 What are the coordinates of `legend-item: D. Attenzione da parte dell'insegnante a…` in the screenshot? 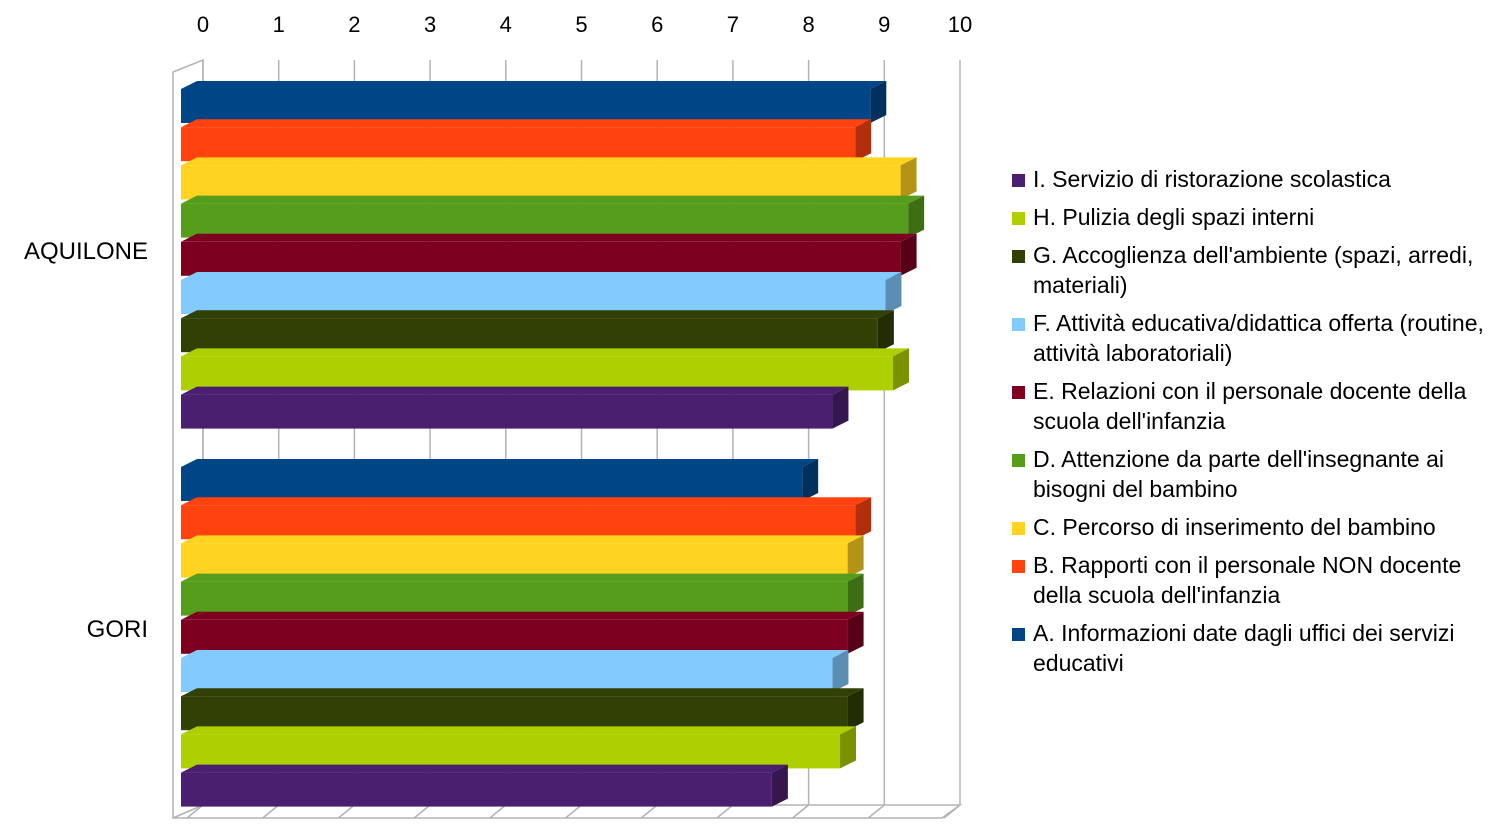 It's located at (1252, 474).